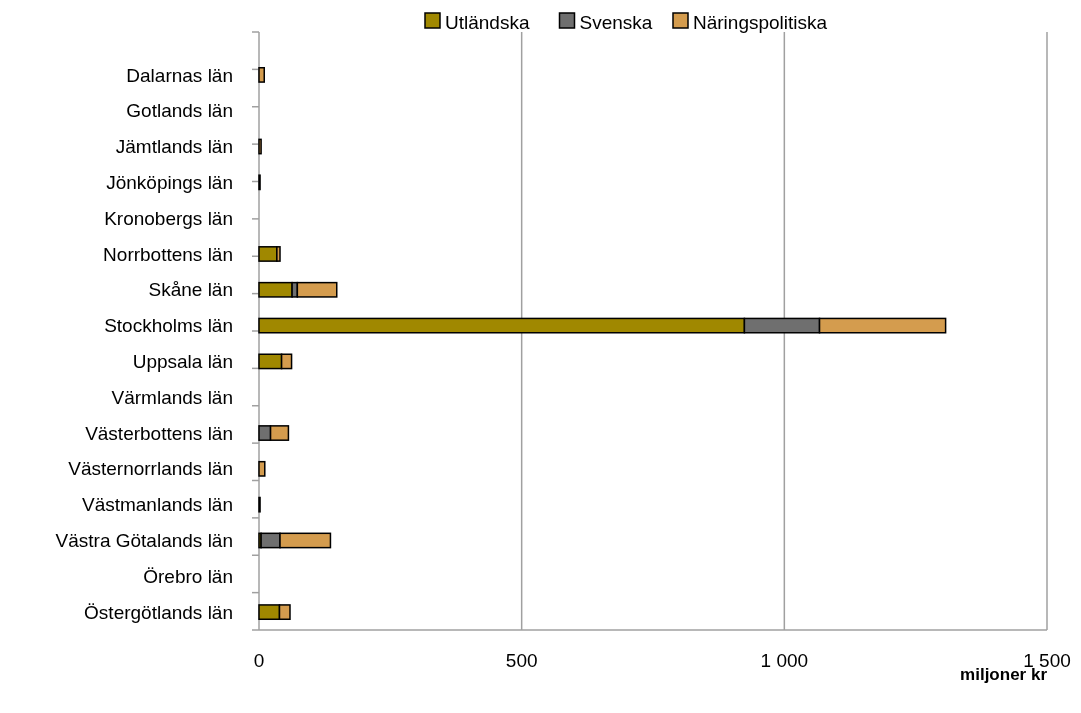  I want to click on y-tick-label: Västerbottens län, so click(159, 433).